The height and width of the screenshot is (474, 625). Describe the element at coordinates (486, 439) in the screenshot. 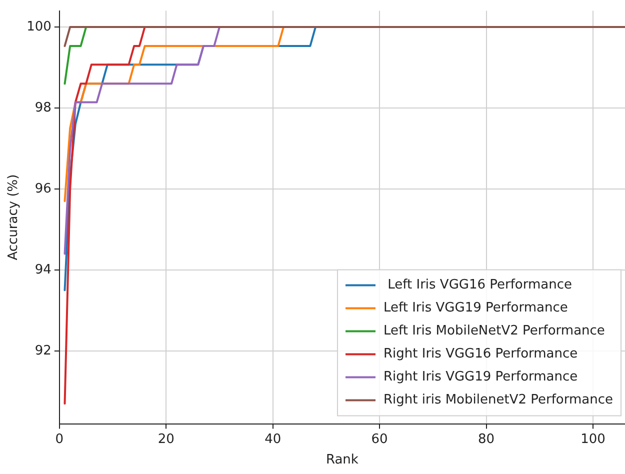

I see `x-tick-label: 80` at that location.